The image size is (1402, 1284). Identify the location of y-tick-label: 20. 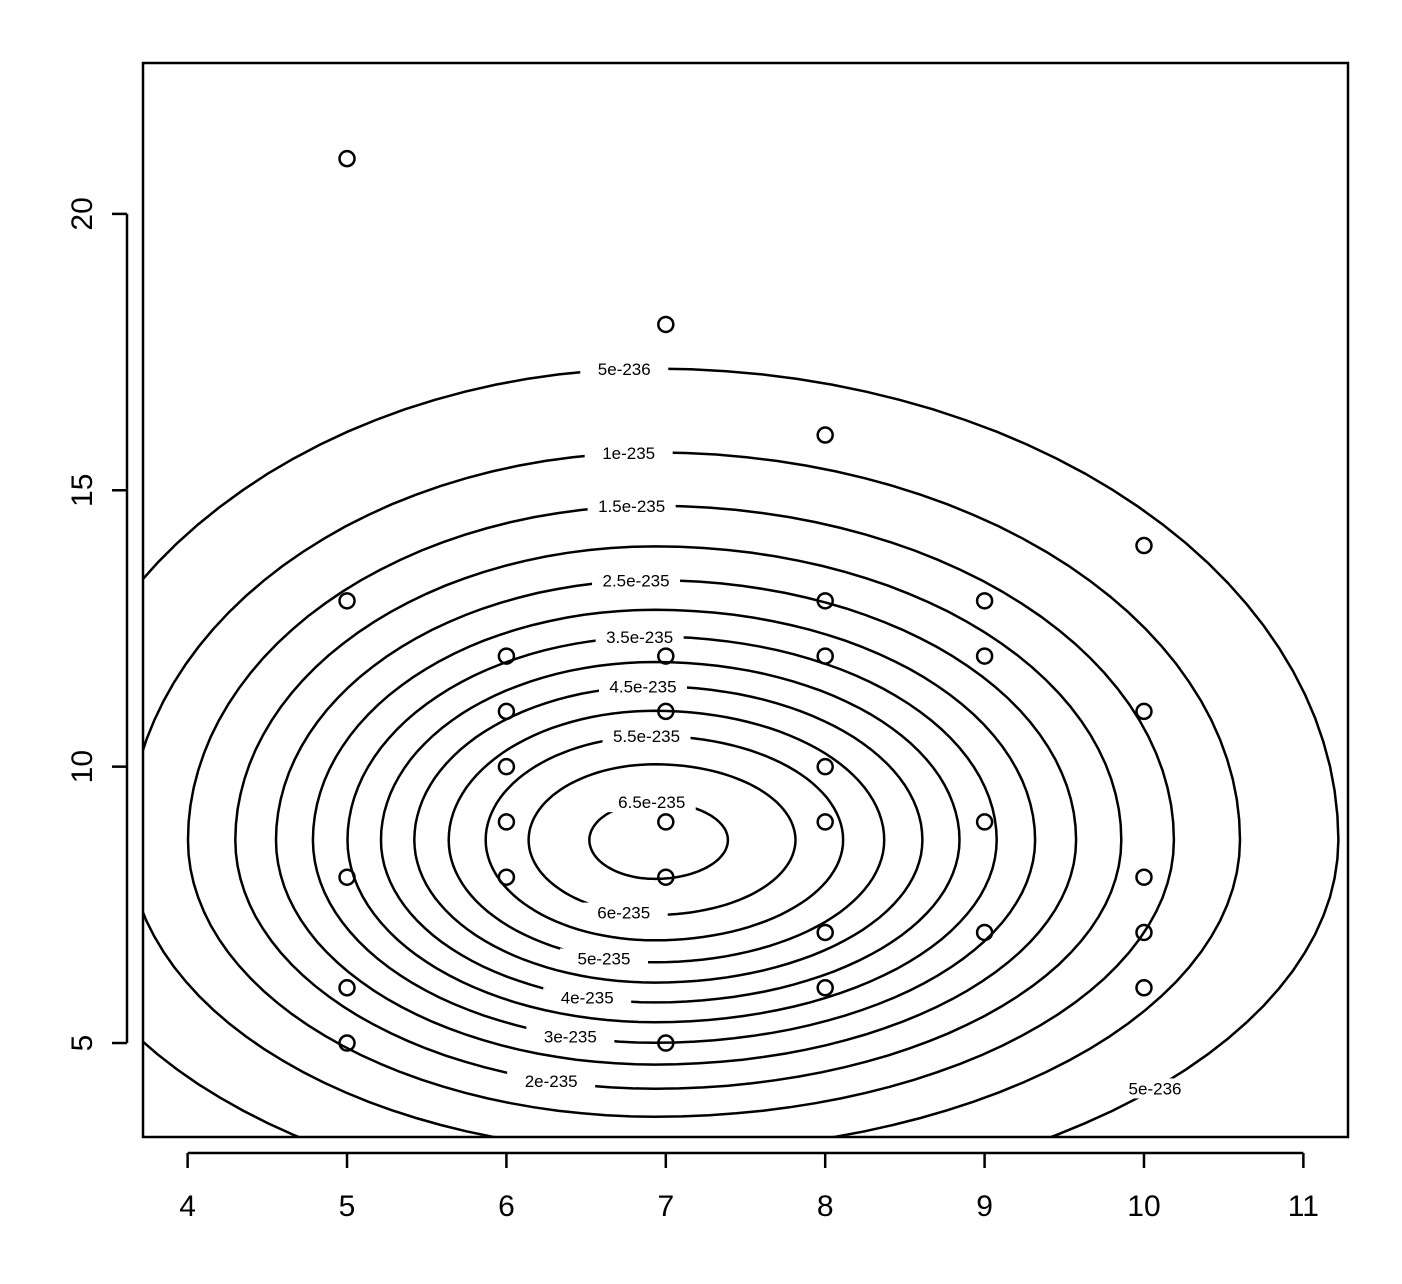
(82, 213).